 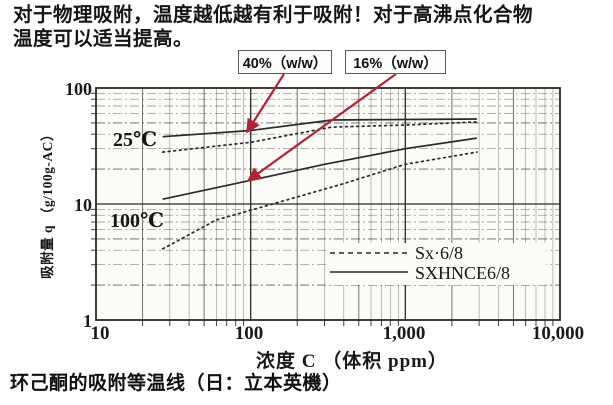 I want to click on y-tick-10: 10, so click(x=83, y=205).